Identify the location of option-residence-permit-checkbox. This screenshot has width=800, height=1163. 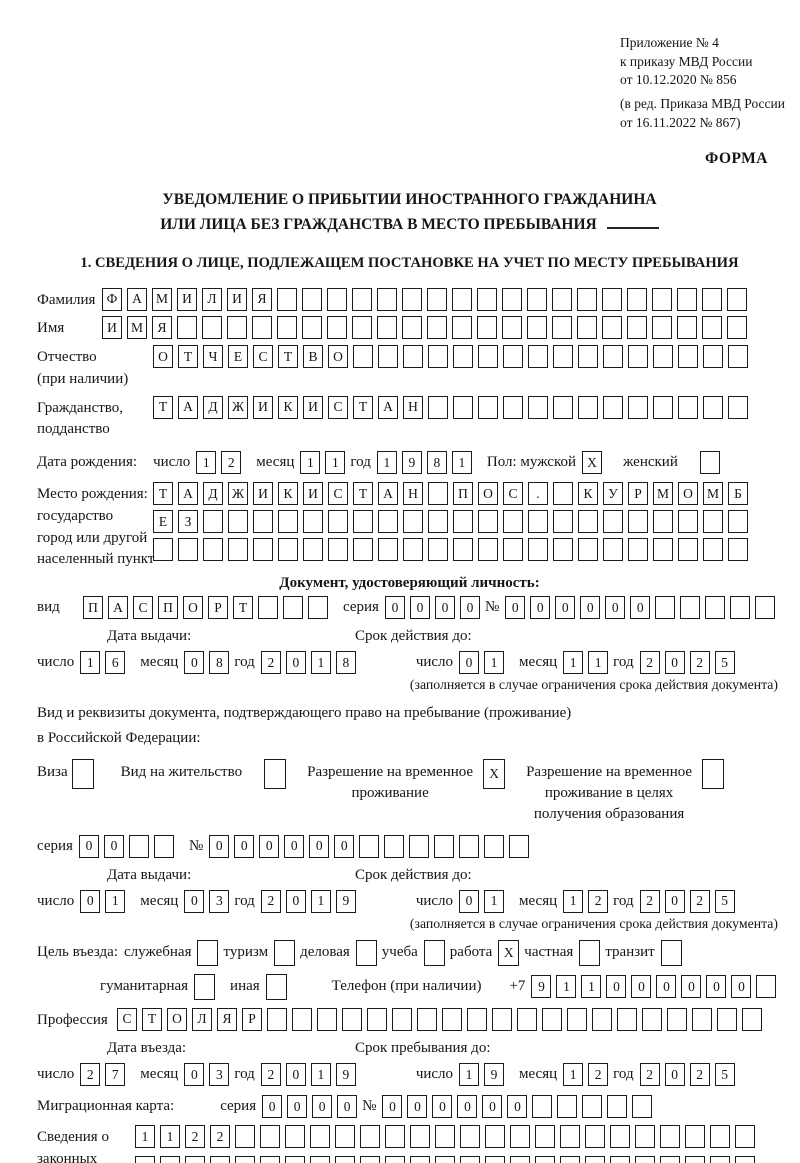
(277, 773).